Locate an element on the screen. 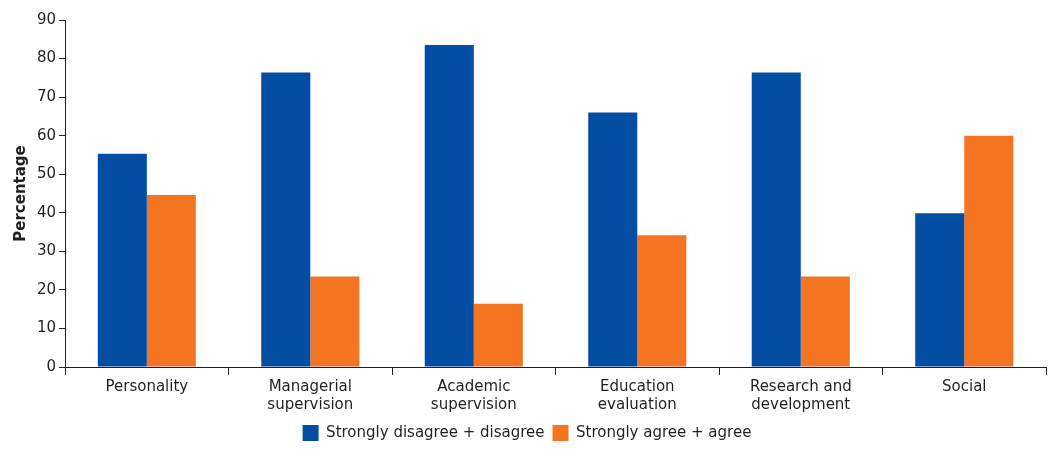 The image size is (1060, 459). y-tick-label: 50 is located at coordinates (46, 173).